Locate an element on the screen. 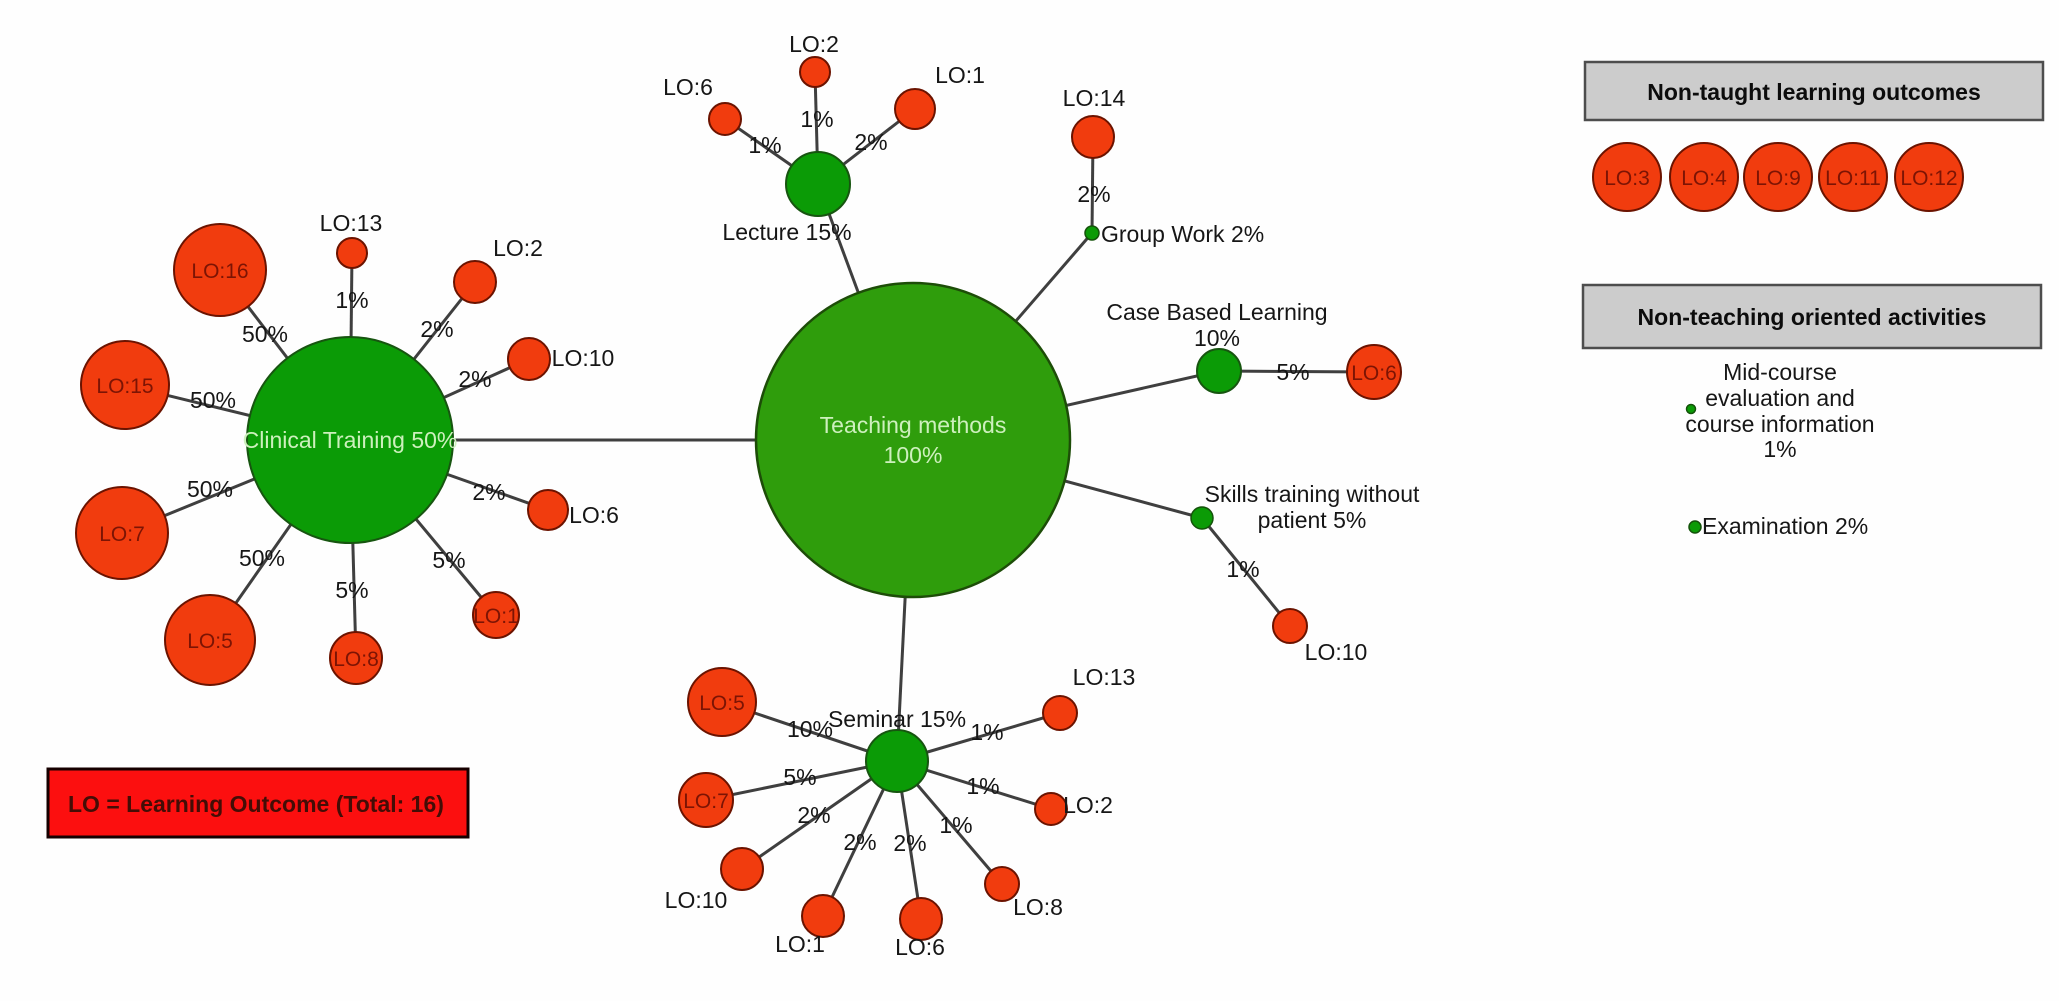  label-ct_lo2: LO:2 is located at coordinates (518, 248).